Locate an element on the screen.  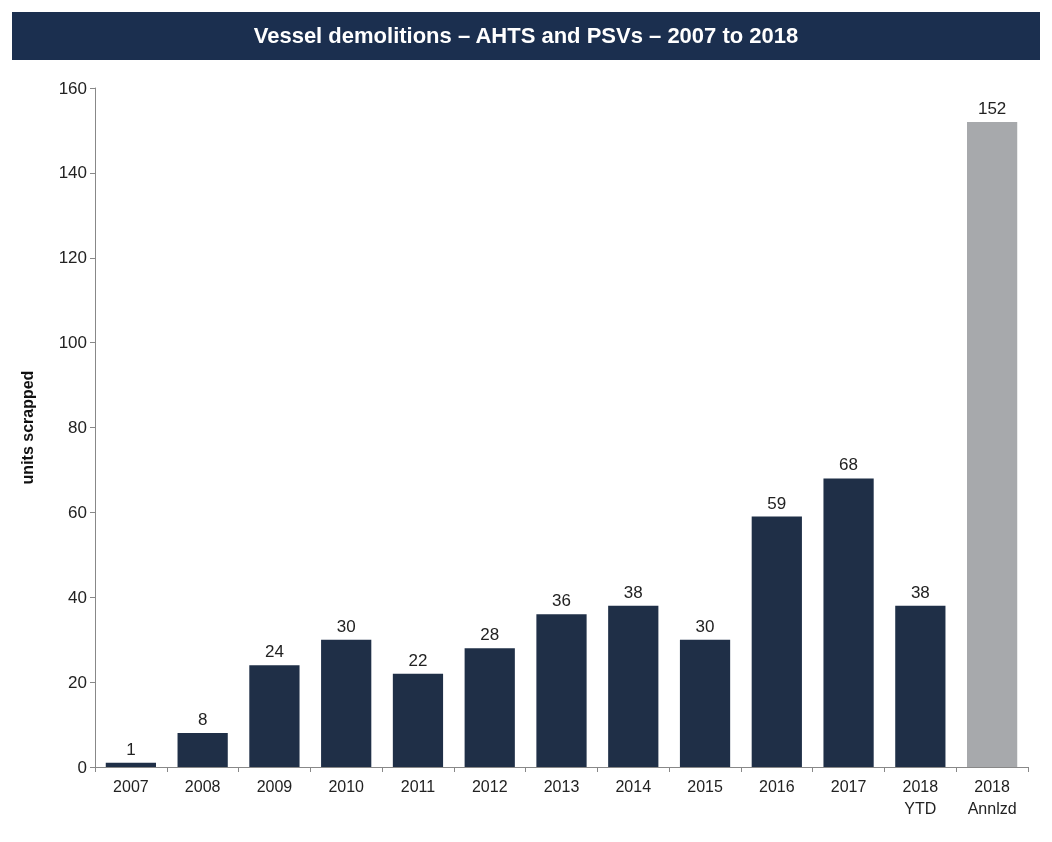
x-tick-label: 2013 is located at coordinates (561, 786).